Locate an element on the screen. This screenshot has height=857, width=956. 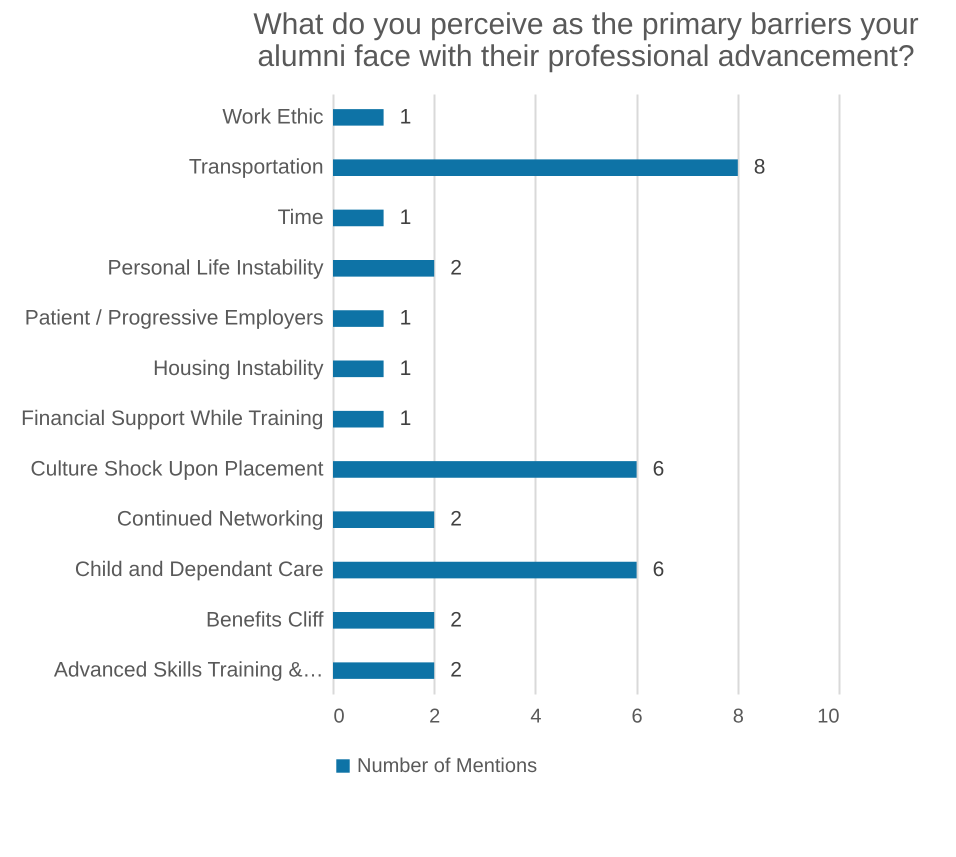
y-tick-label: Benefits Cliff is located at coordinates (265, 620).